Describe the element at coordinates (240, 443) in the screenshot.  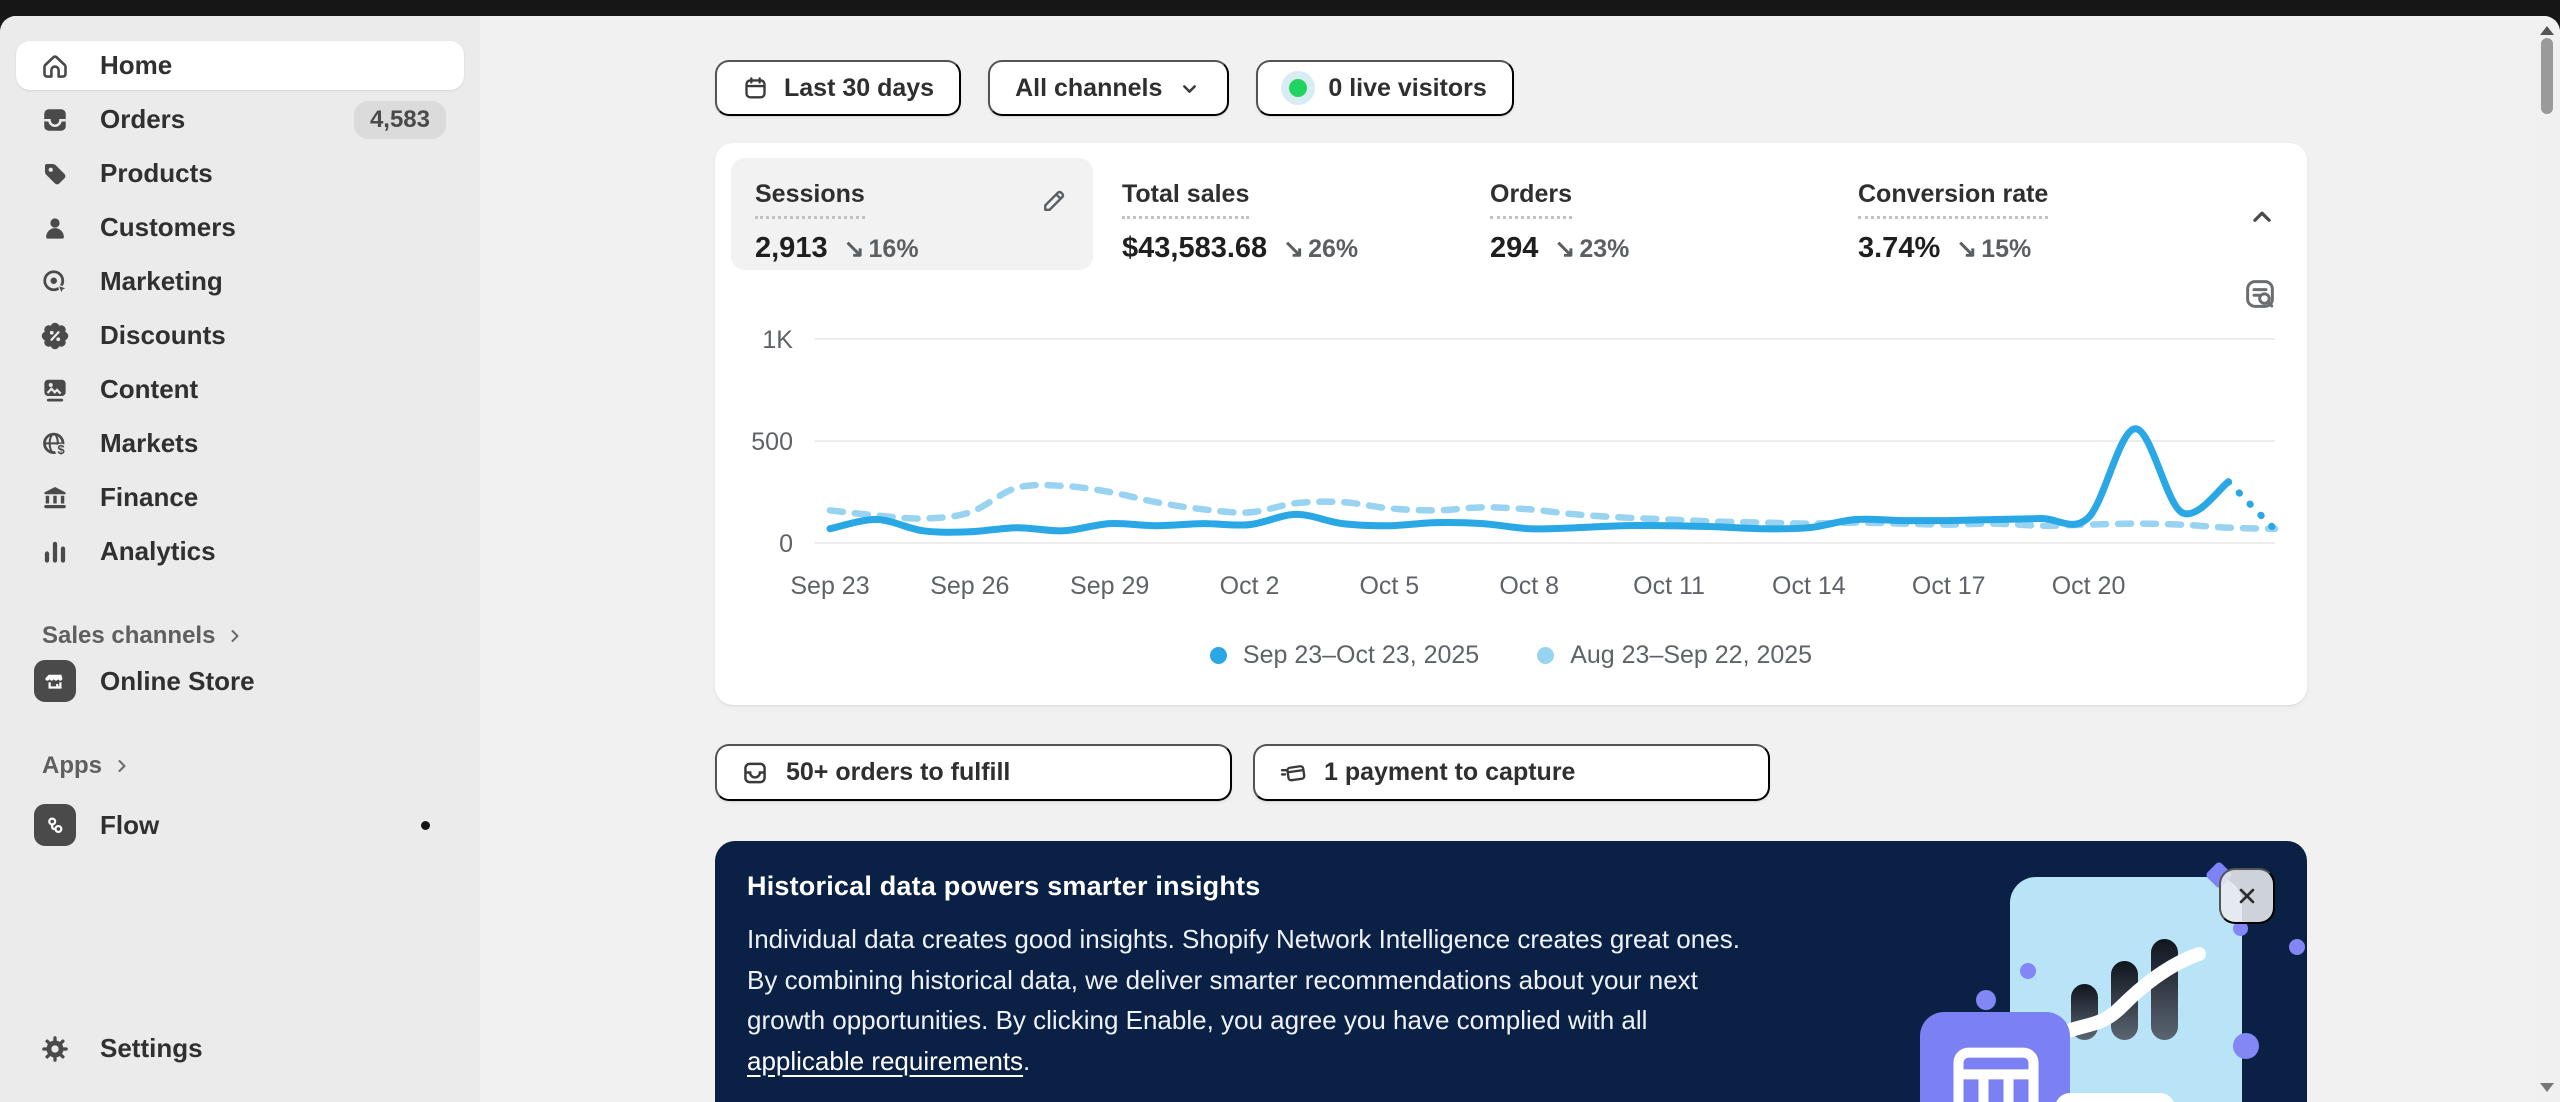
I see `sidebar-item-markets: $ Markets` at that location.